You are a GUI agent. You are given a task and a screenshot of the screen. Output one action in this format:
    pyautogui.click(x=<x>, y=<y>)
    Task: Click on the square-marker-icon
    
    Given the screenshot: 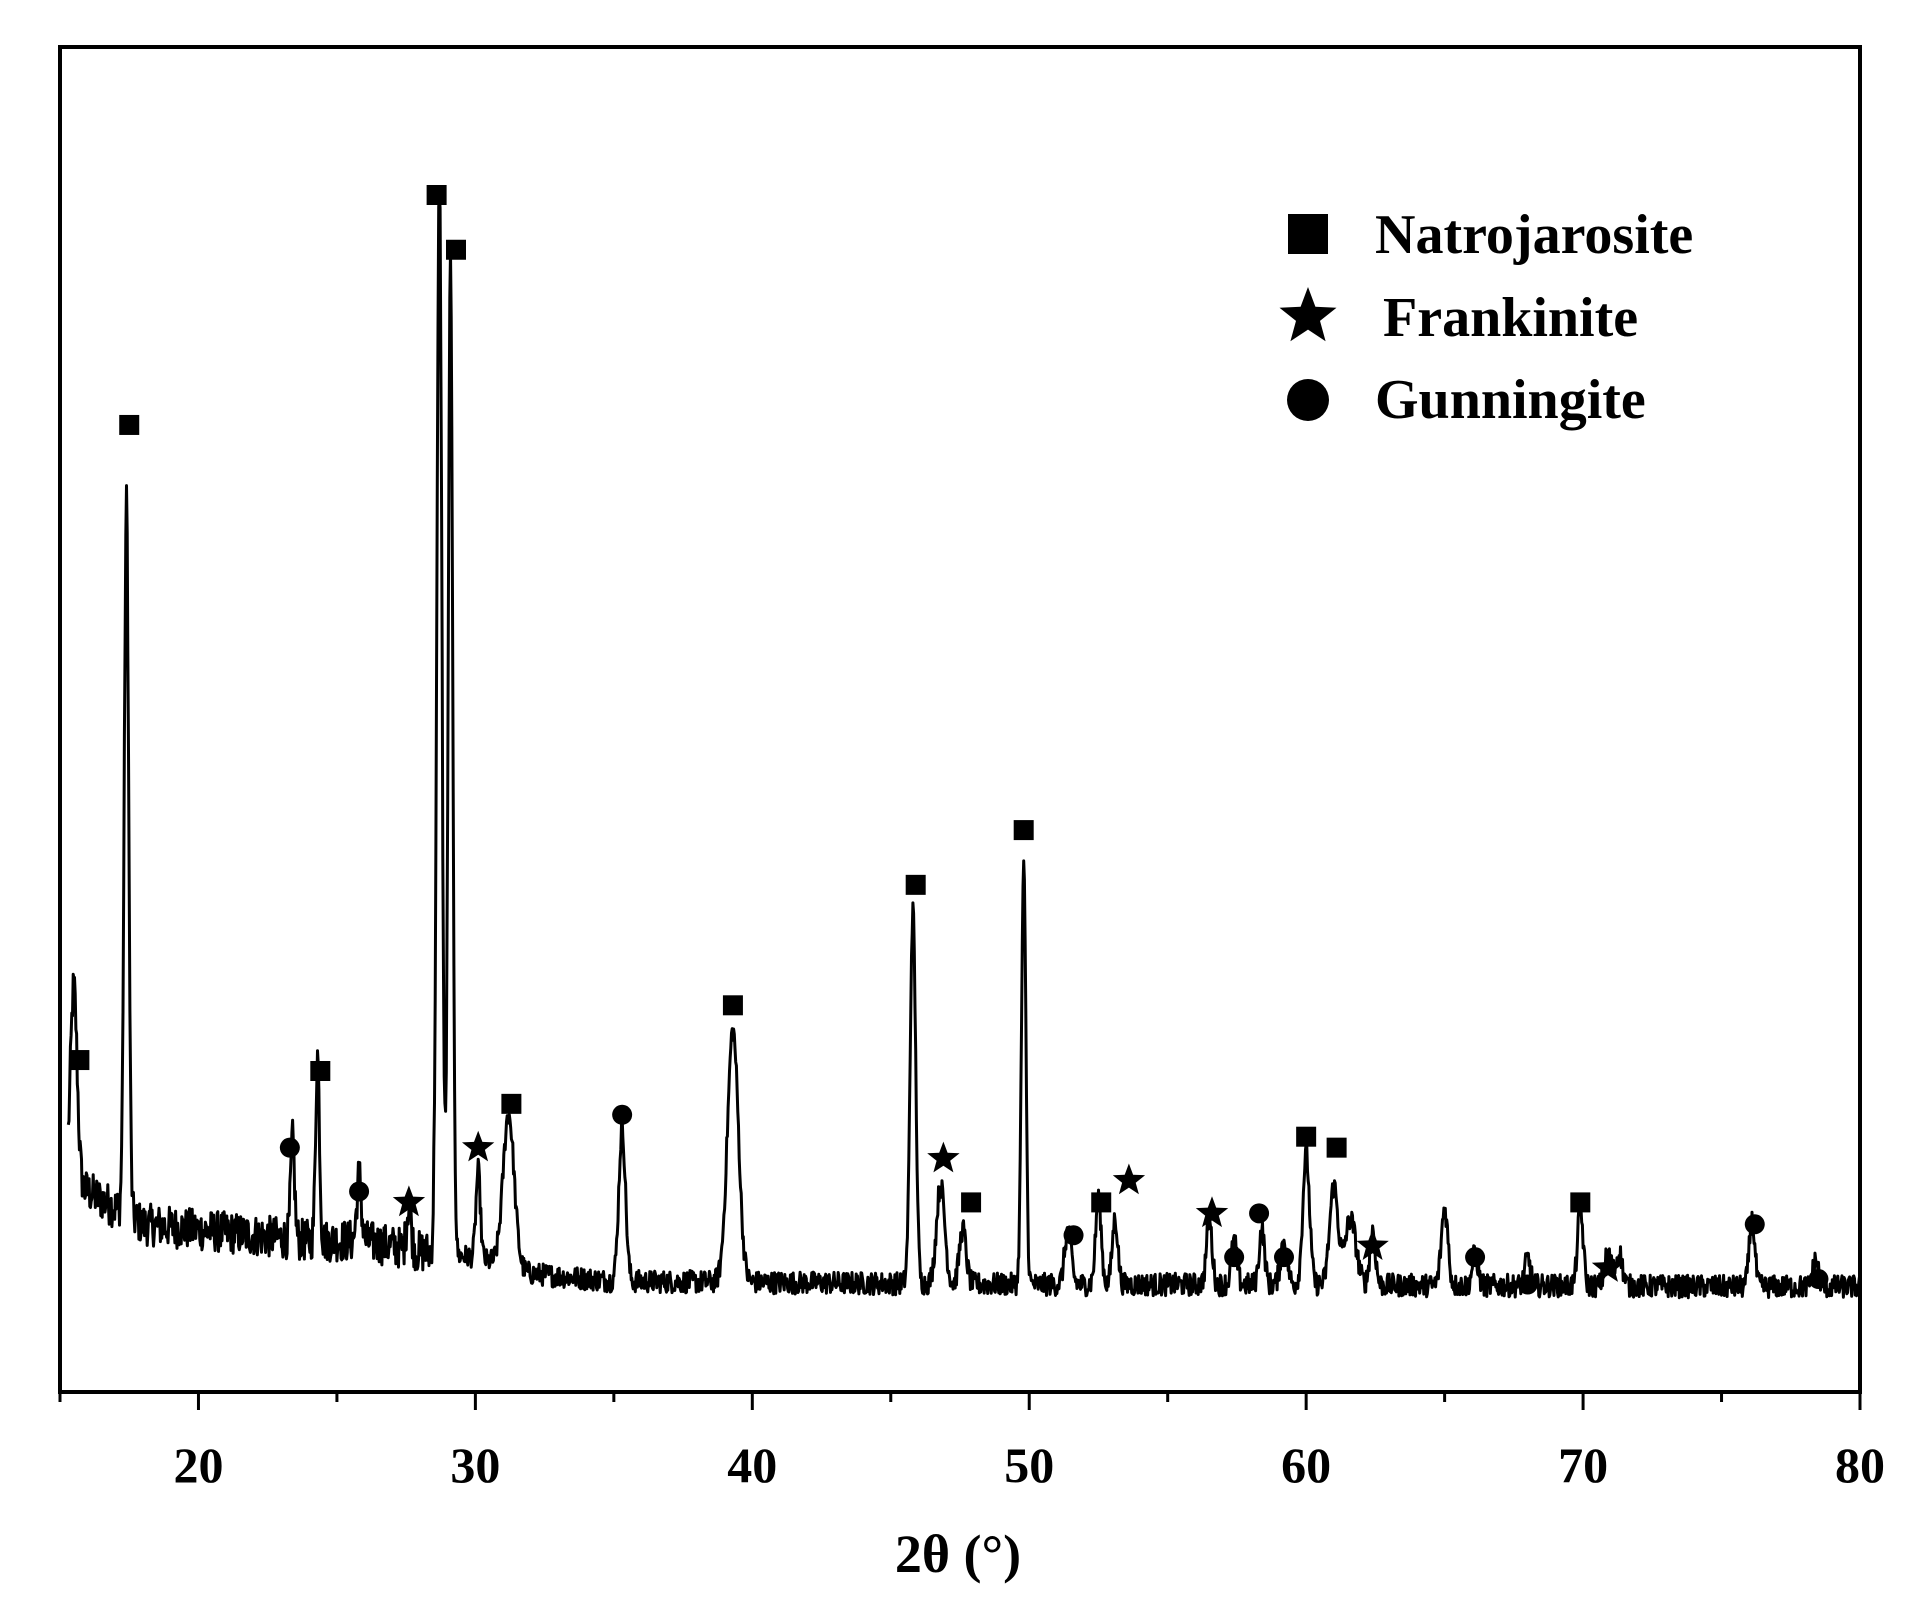 What is the action you would take?
    pyautogui.click(x=1308, y=234)
    